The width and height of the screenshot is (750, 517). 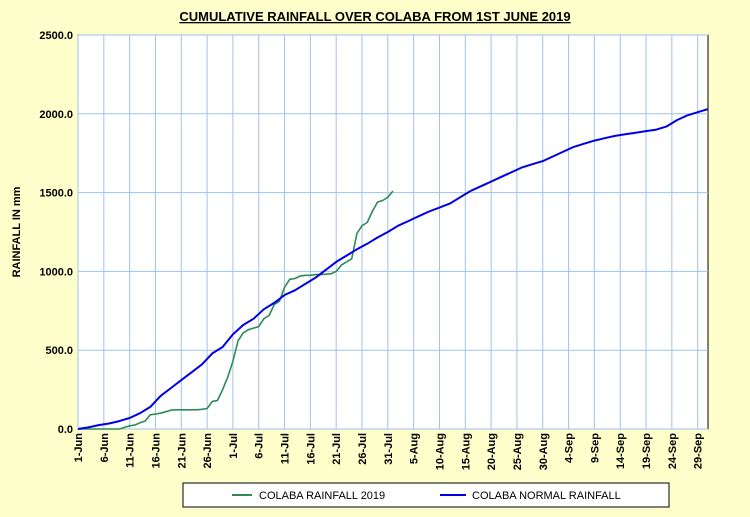 What do you see at coordinates (673, 451) in the screenshot?
I see `x-tick-label: 24-Sep` at bounding box center [673, 451].